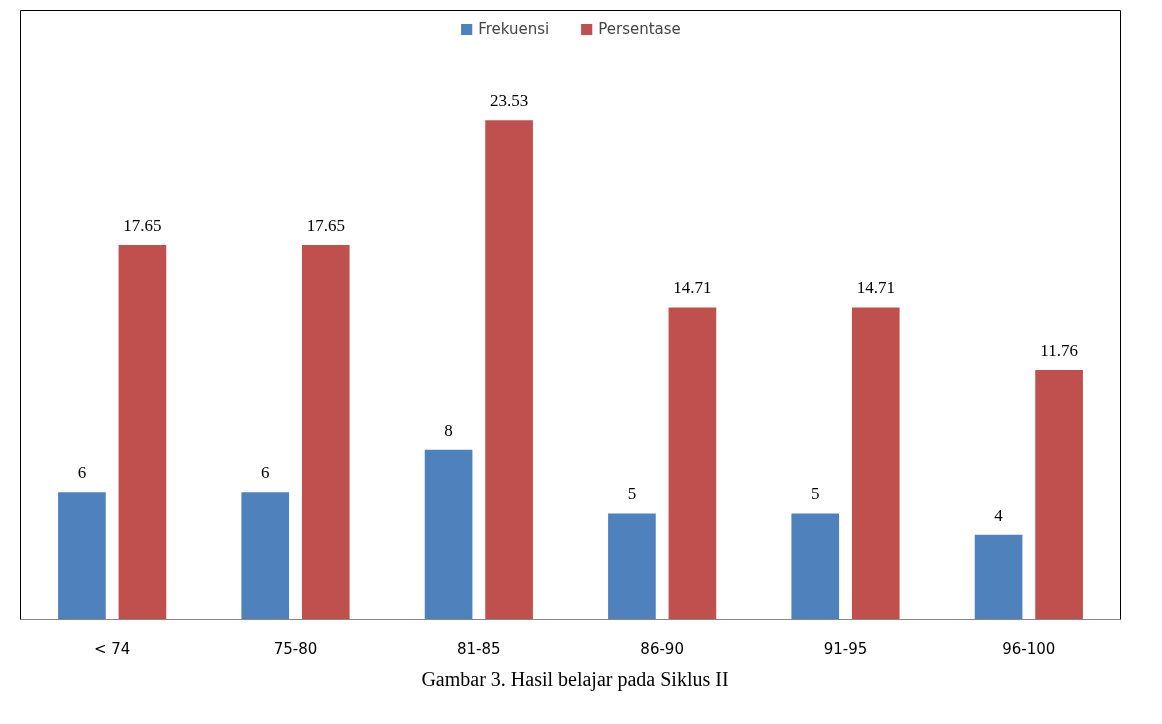 Image resolution: width=1162 pixels, height=724 pixels. Describe the element at coordinates (999, 515) in the screenshot. I see `data-label: 4` at that location.